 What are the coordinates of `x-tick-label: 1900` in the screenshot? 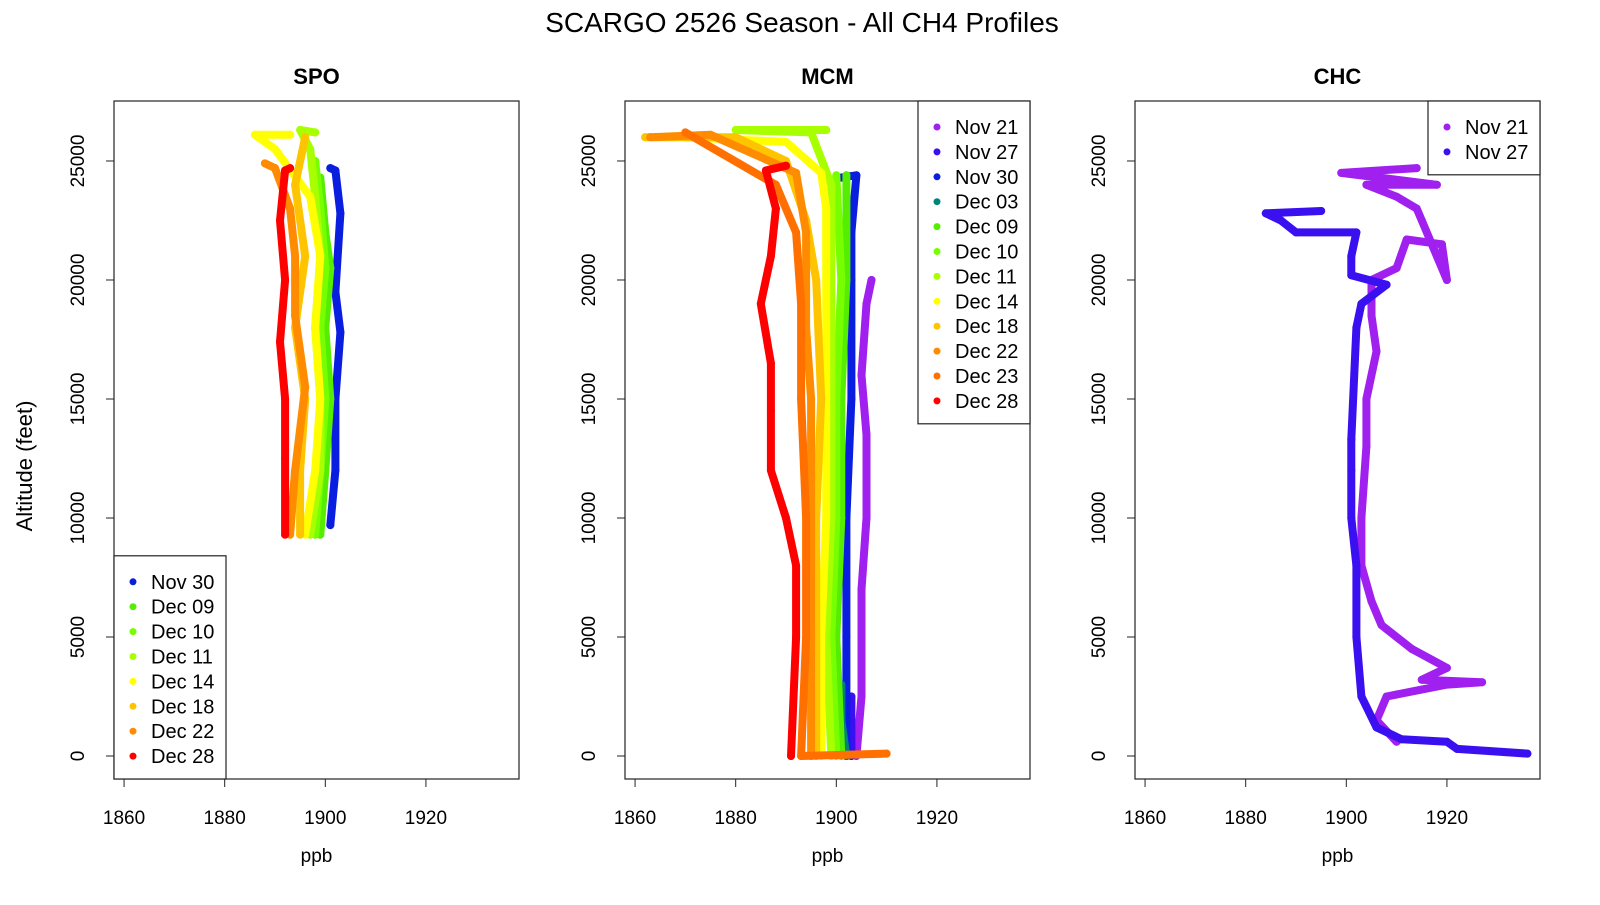 It's located at (1346, 818).